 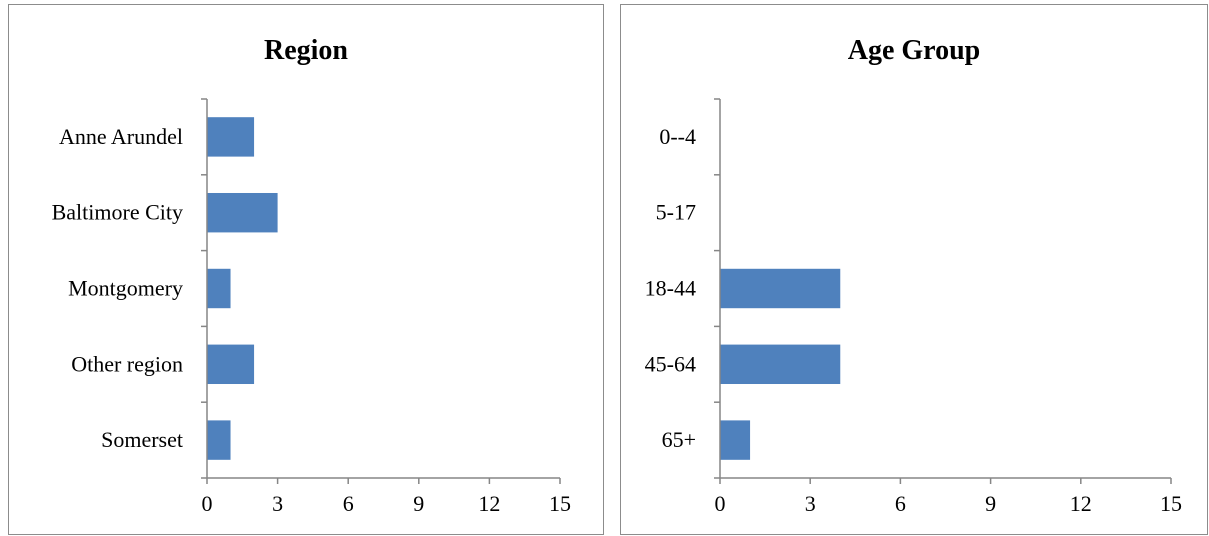 What do you see at coordinates (125, 288) in the screenshot?
I see `category-label: Montgomery` at bounding box center [125, 288].